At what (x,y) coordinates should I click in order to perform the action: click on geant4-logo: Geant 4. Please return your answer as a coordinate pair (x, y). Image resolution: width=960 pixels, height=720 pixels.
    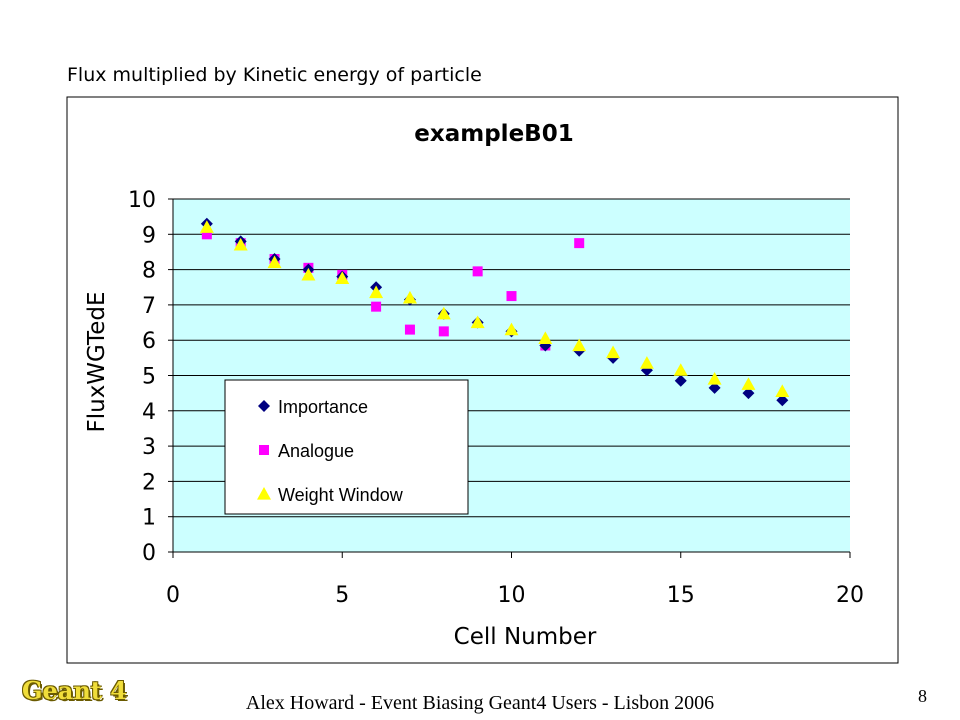
    Looking at the image, I should click on (74, 690).